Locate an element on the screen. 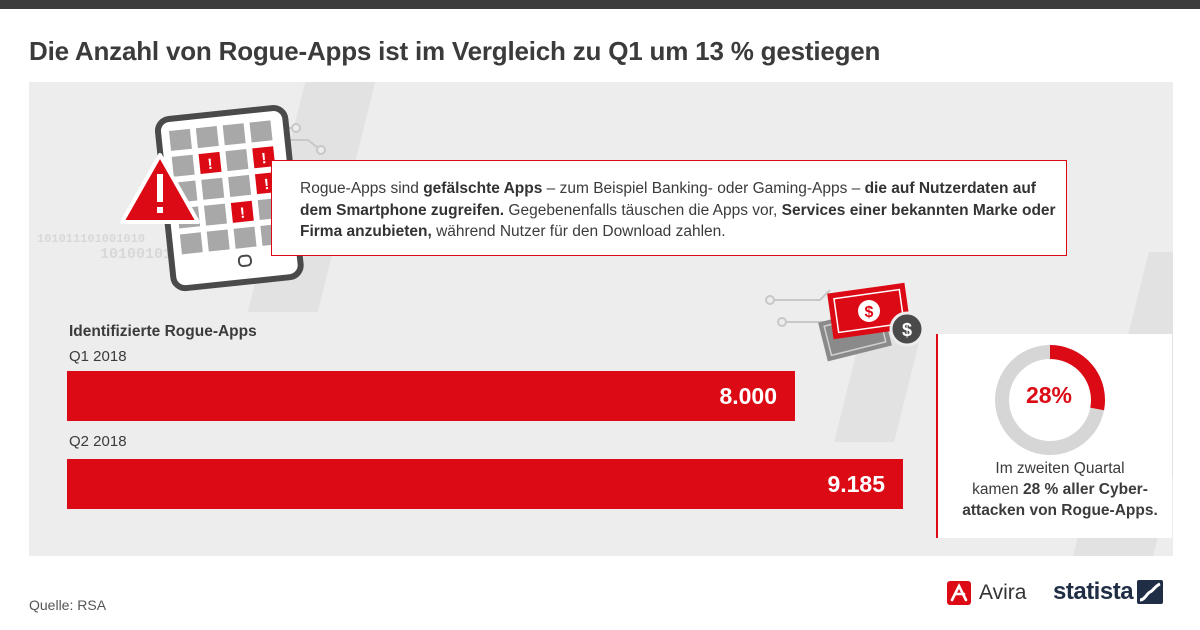 The height and width of the screenshot is (630, 1200). coin-icon: $ is located at coordinates (907, 329).